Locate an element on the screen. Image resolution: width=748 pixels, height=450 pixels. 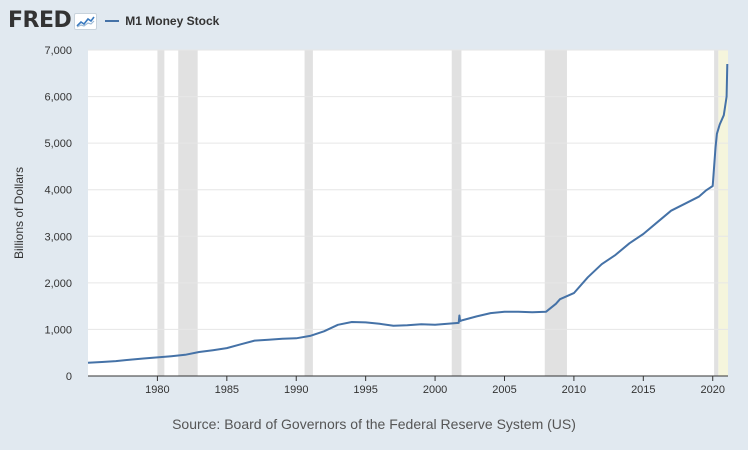
y-tick-label: 0 is located at coordinates (69, 377).